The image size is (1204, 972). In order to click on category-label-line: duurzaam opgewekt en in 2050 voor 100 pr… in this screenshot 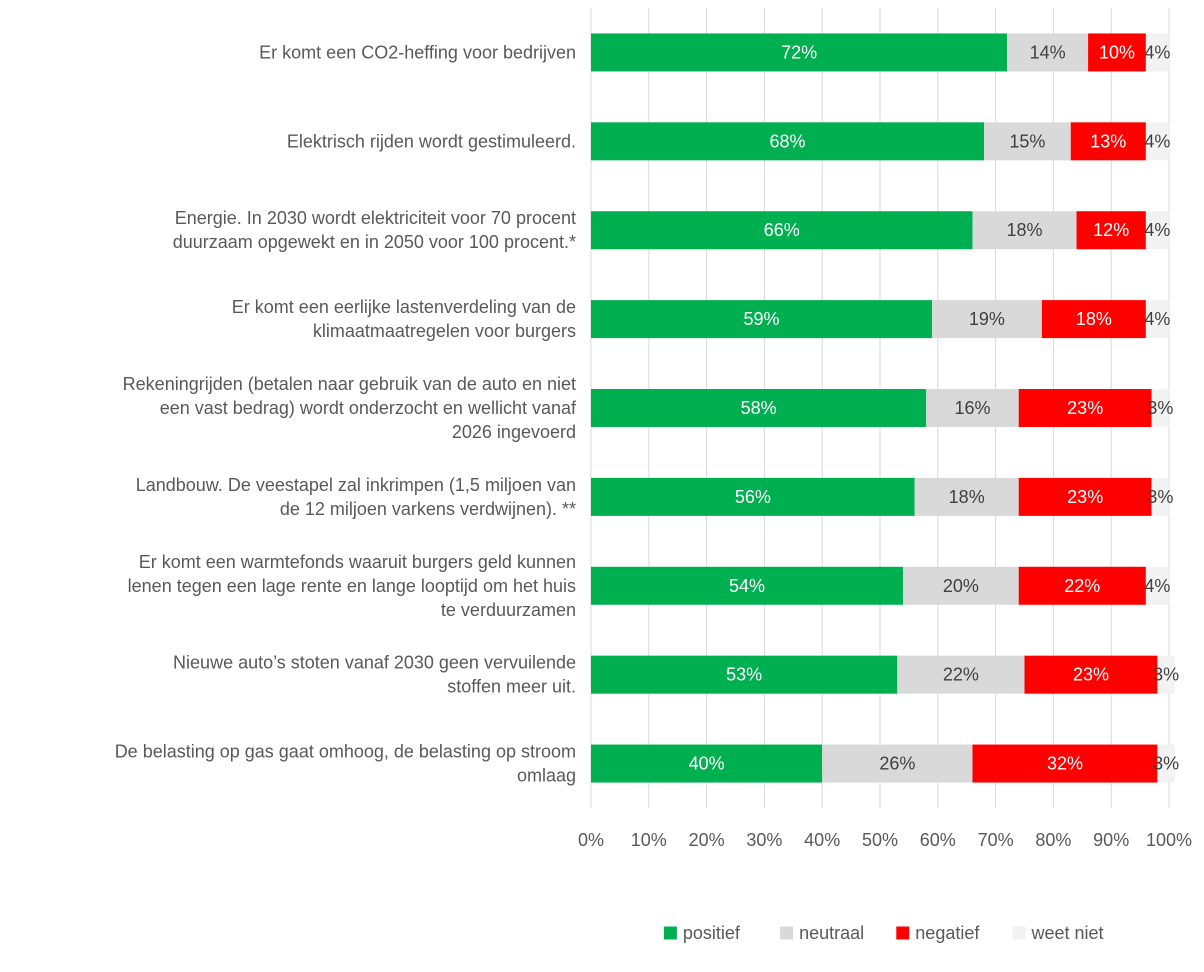, I will do `click(374, 242)`.